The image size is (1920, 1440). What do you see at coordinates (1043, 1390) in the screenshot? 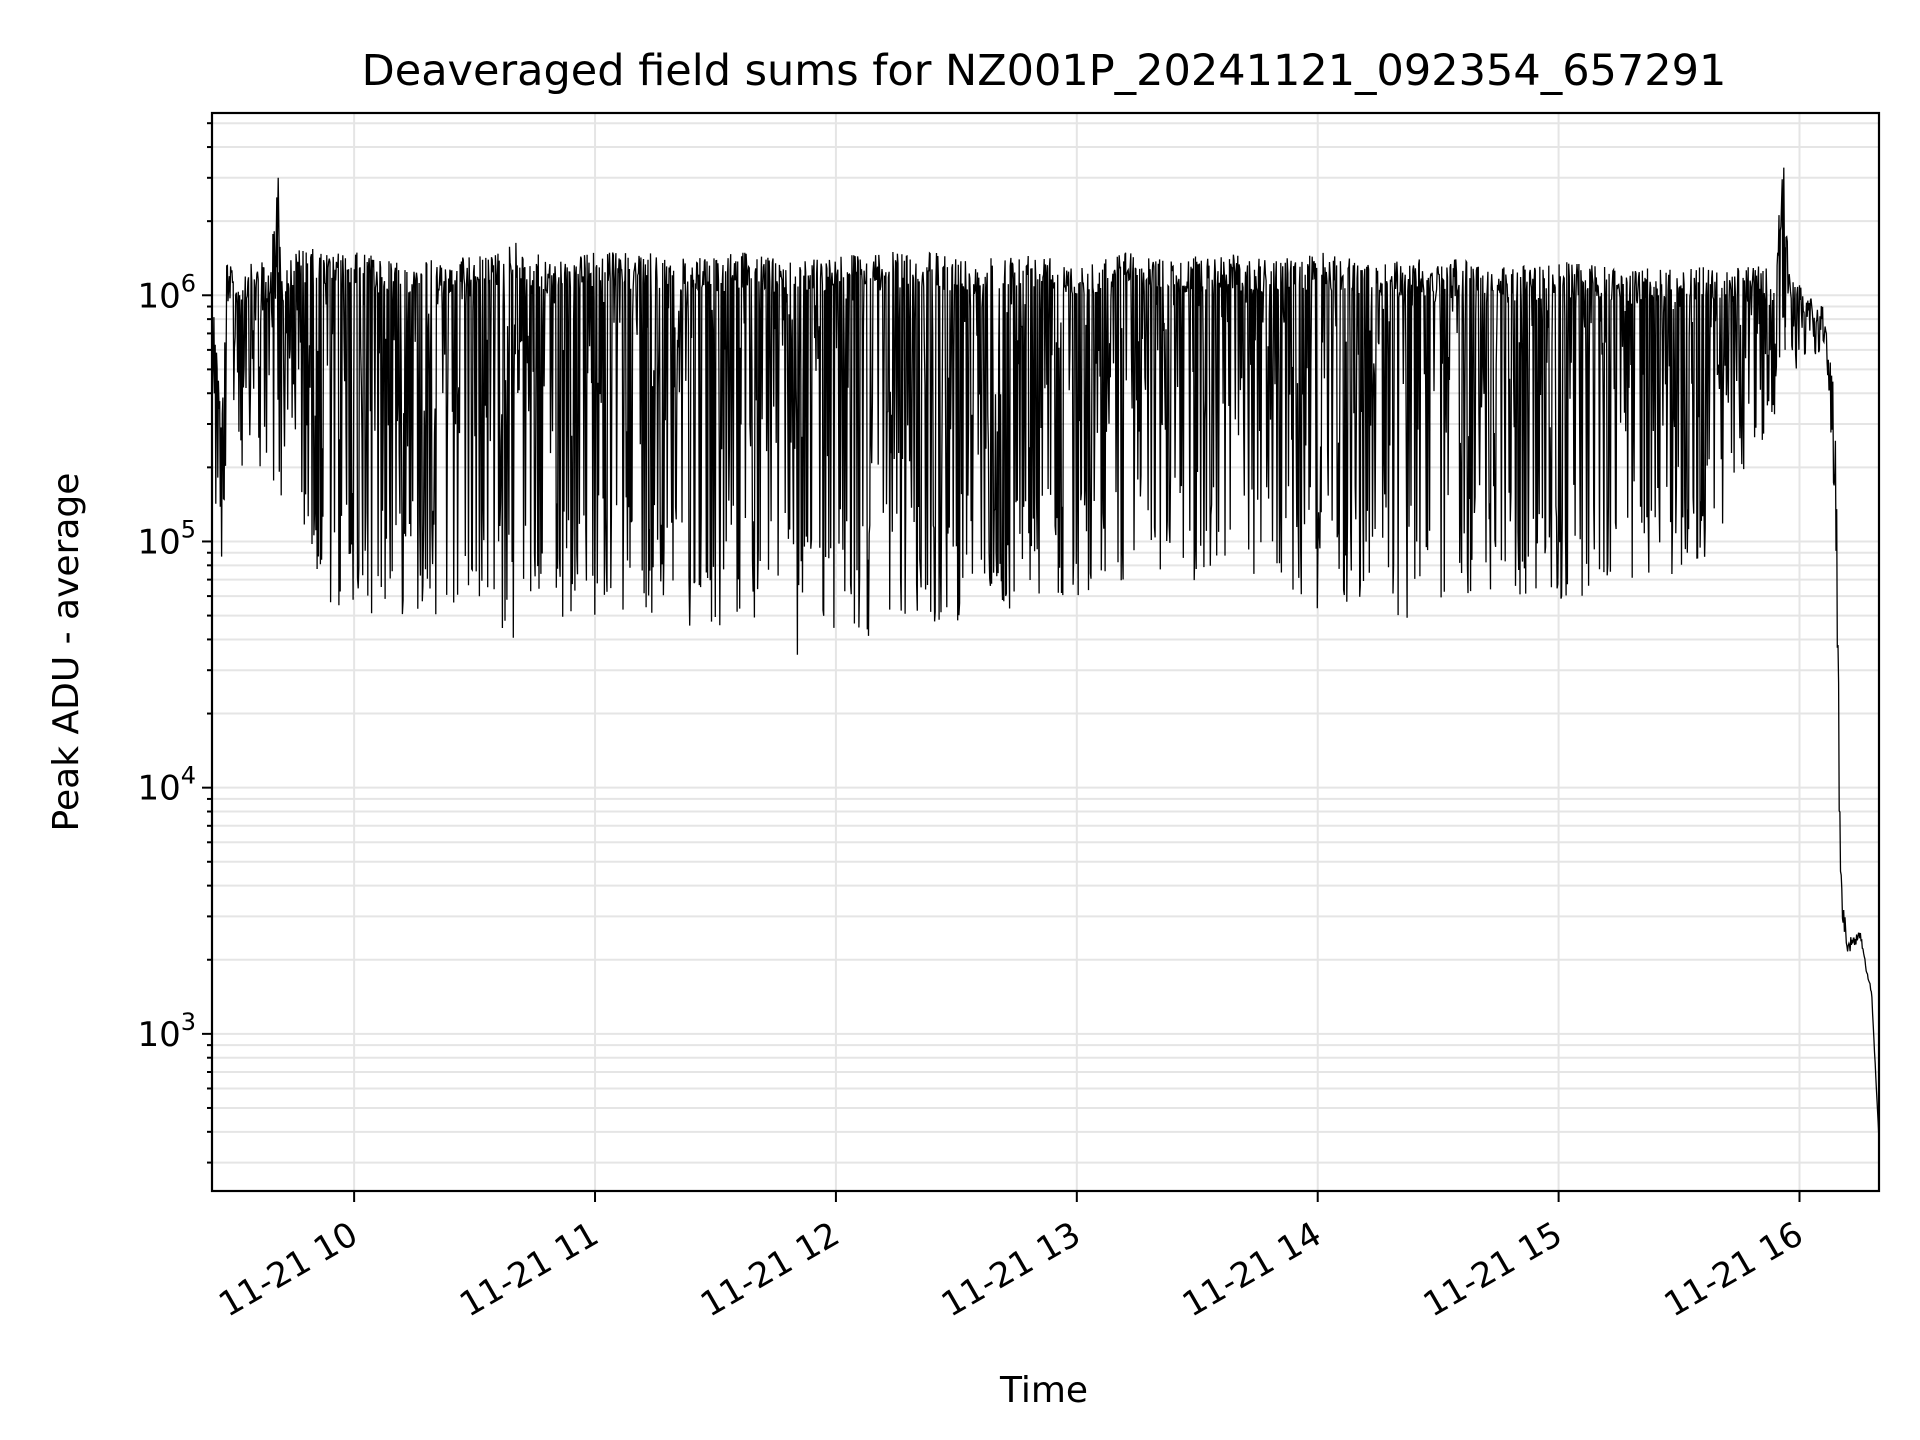
I see `x-axis-label: Time` at bounding box center [1043, 1390].